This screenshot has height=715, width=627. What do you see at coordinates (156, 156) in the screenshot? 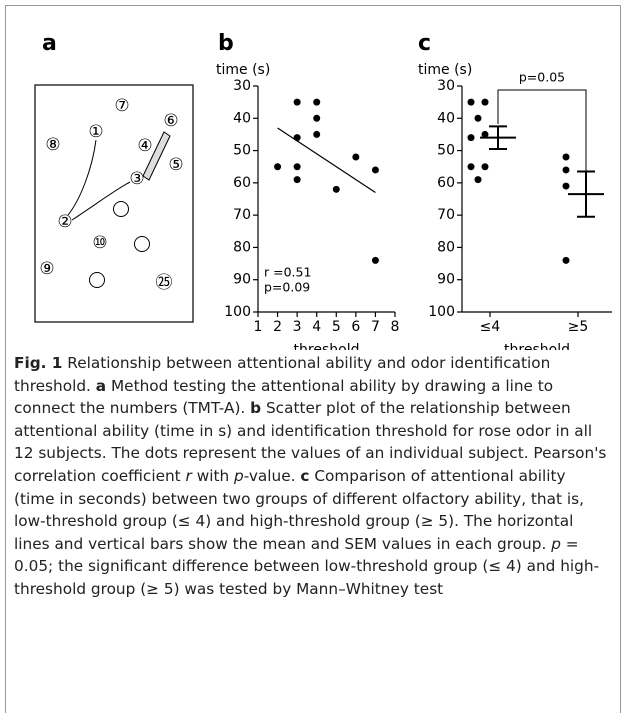
I see `pencil` at bounding box center [156, 156].